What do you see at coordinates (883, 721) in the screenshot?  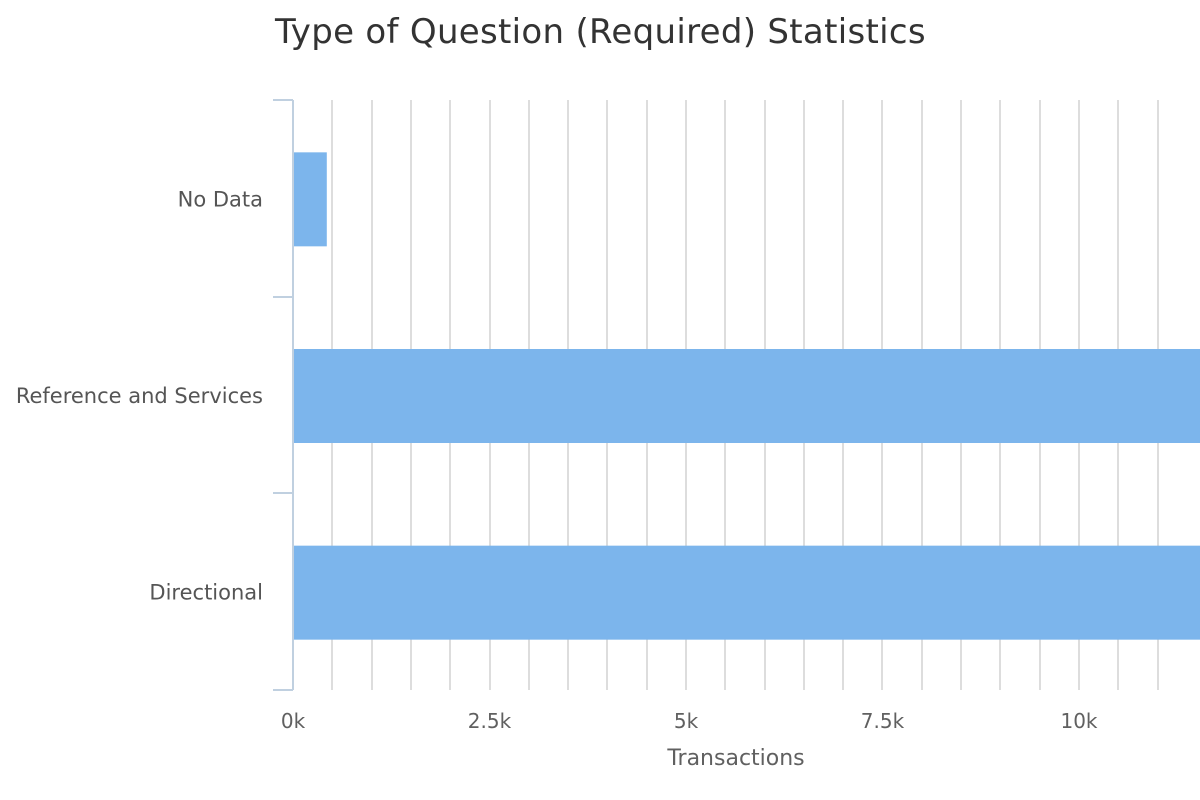 I see `x-tick-label: 7.5k` at bounding box center [883, 721].